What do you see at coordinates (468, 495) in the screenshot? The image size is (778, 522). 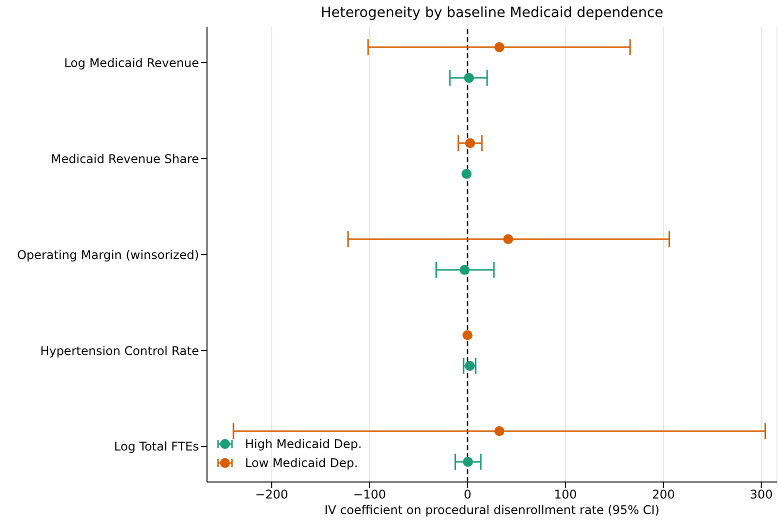 I see `x-tick-label: 0` at bounding box center [468, 495].